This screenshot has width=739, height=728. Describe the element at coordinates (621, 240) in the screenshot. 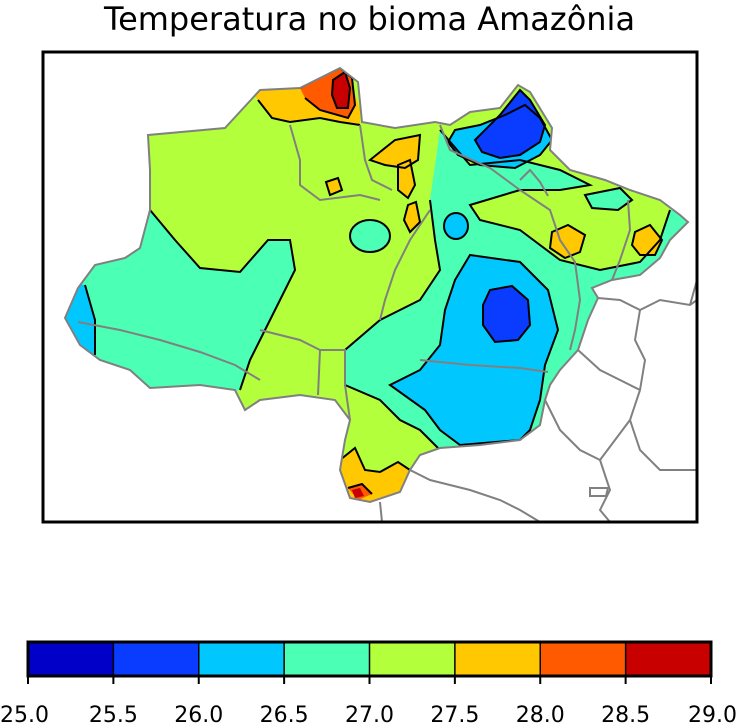

I see `state-boundary-maranhao-east` at that location.